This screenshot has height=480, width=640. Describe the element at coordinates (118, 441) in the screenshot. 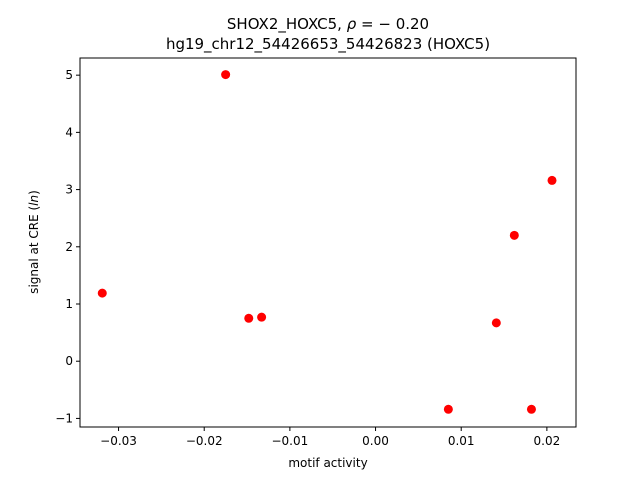

I see `x-tick-label-0: −0.03` at that location.